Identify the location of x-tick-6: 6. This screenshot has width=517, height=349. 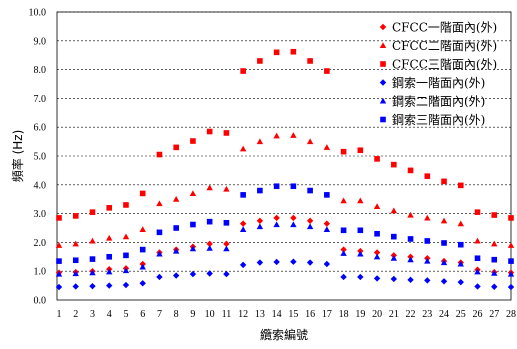
(142, 314).